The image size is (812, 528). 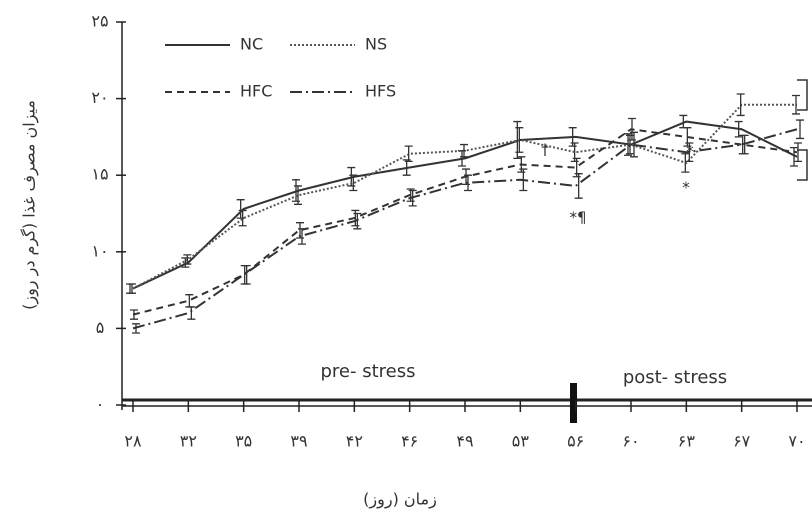 What do you see at coordinates (400, 500) in the screenshot?
I see `x-axis-label: زمان (روز)` at bounding box center [400, 500].